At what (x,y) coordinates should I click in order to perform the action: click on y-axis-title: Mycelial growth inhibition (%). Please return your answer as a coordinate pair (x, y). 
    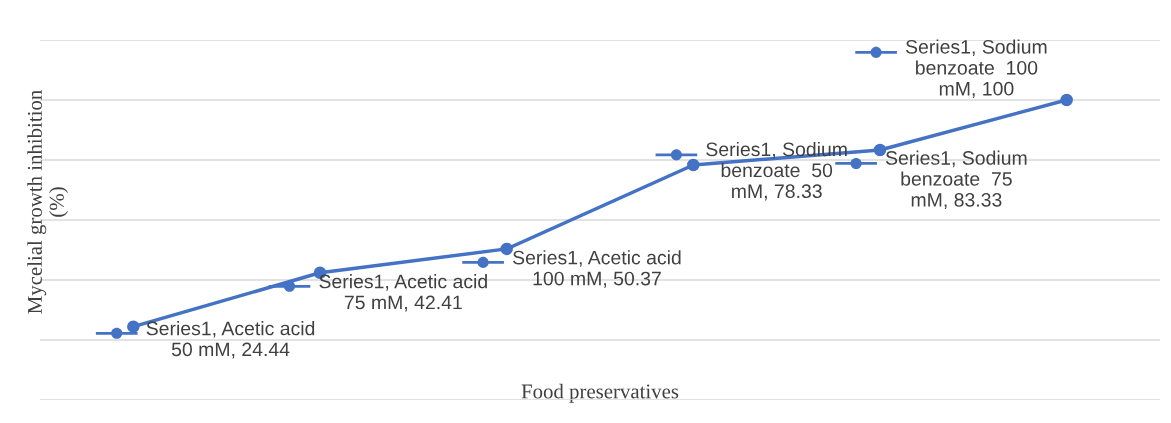
    Looking at the image, I should click on (47, 202).